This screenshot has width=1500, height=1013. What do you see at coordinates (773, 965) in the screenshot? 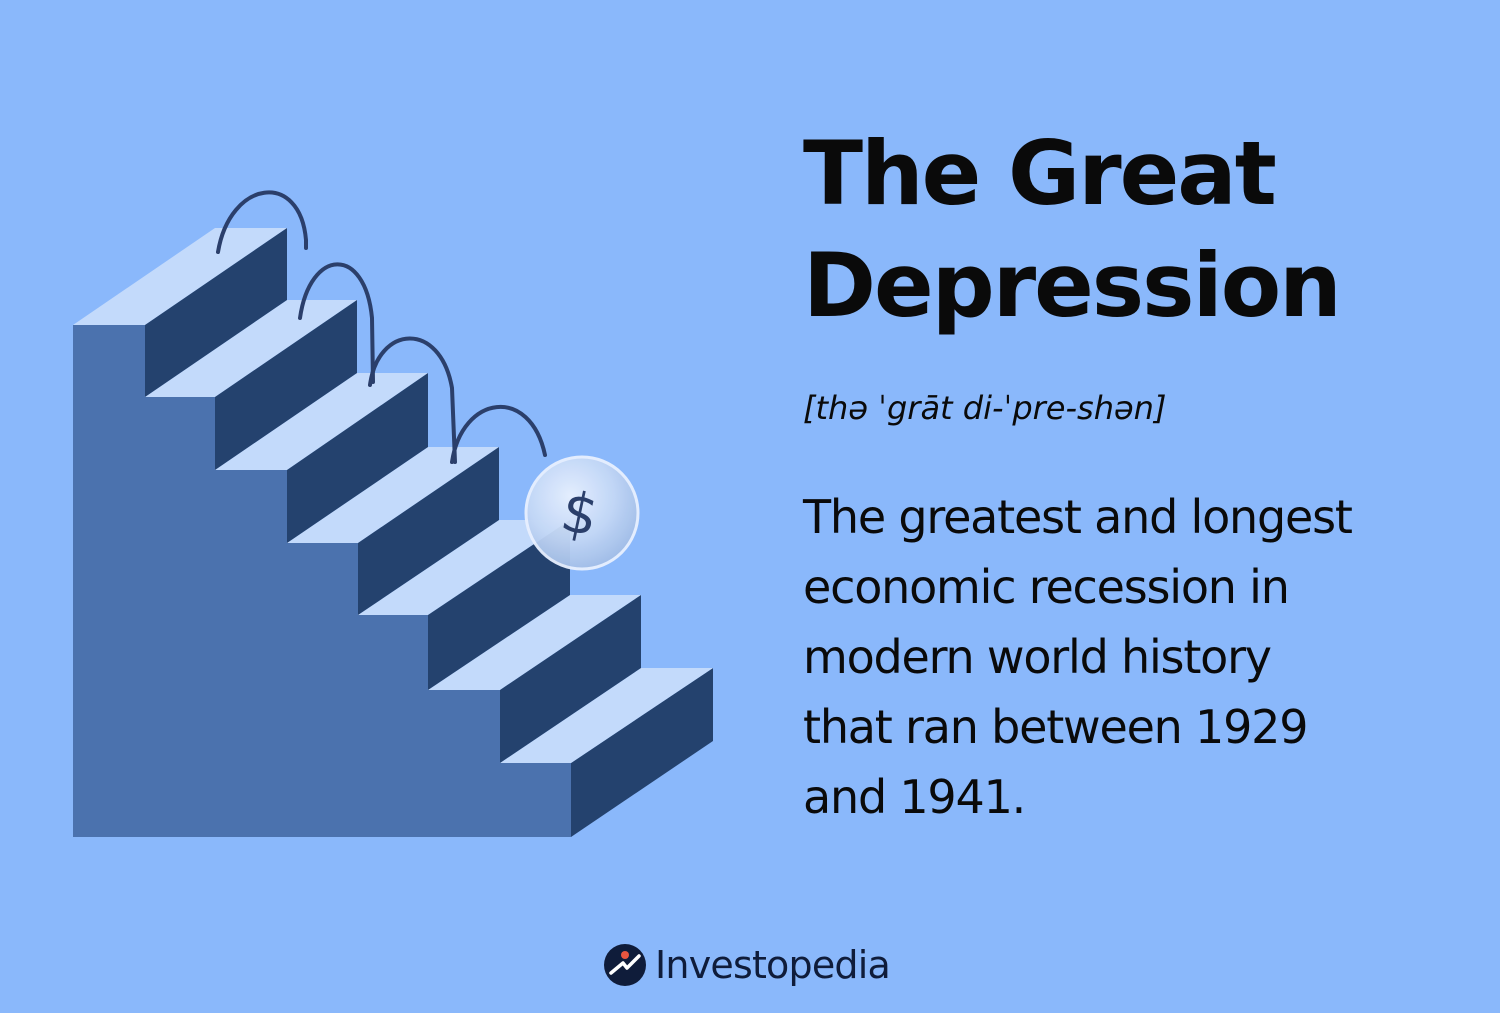
I see `brand-name: Investopedia` at bounding box center [773, 965].